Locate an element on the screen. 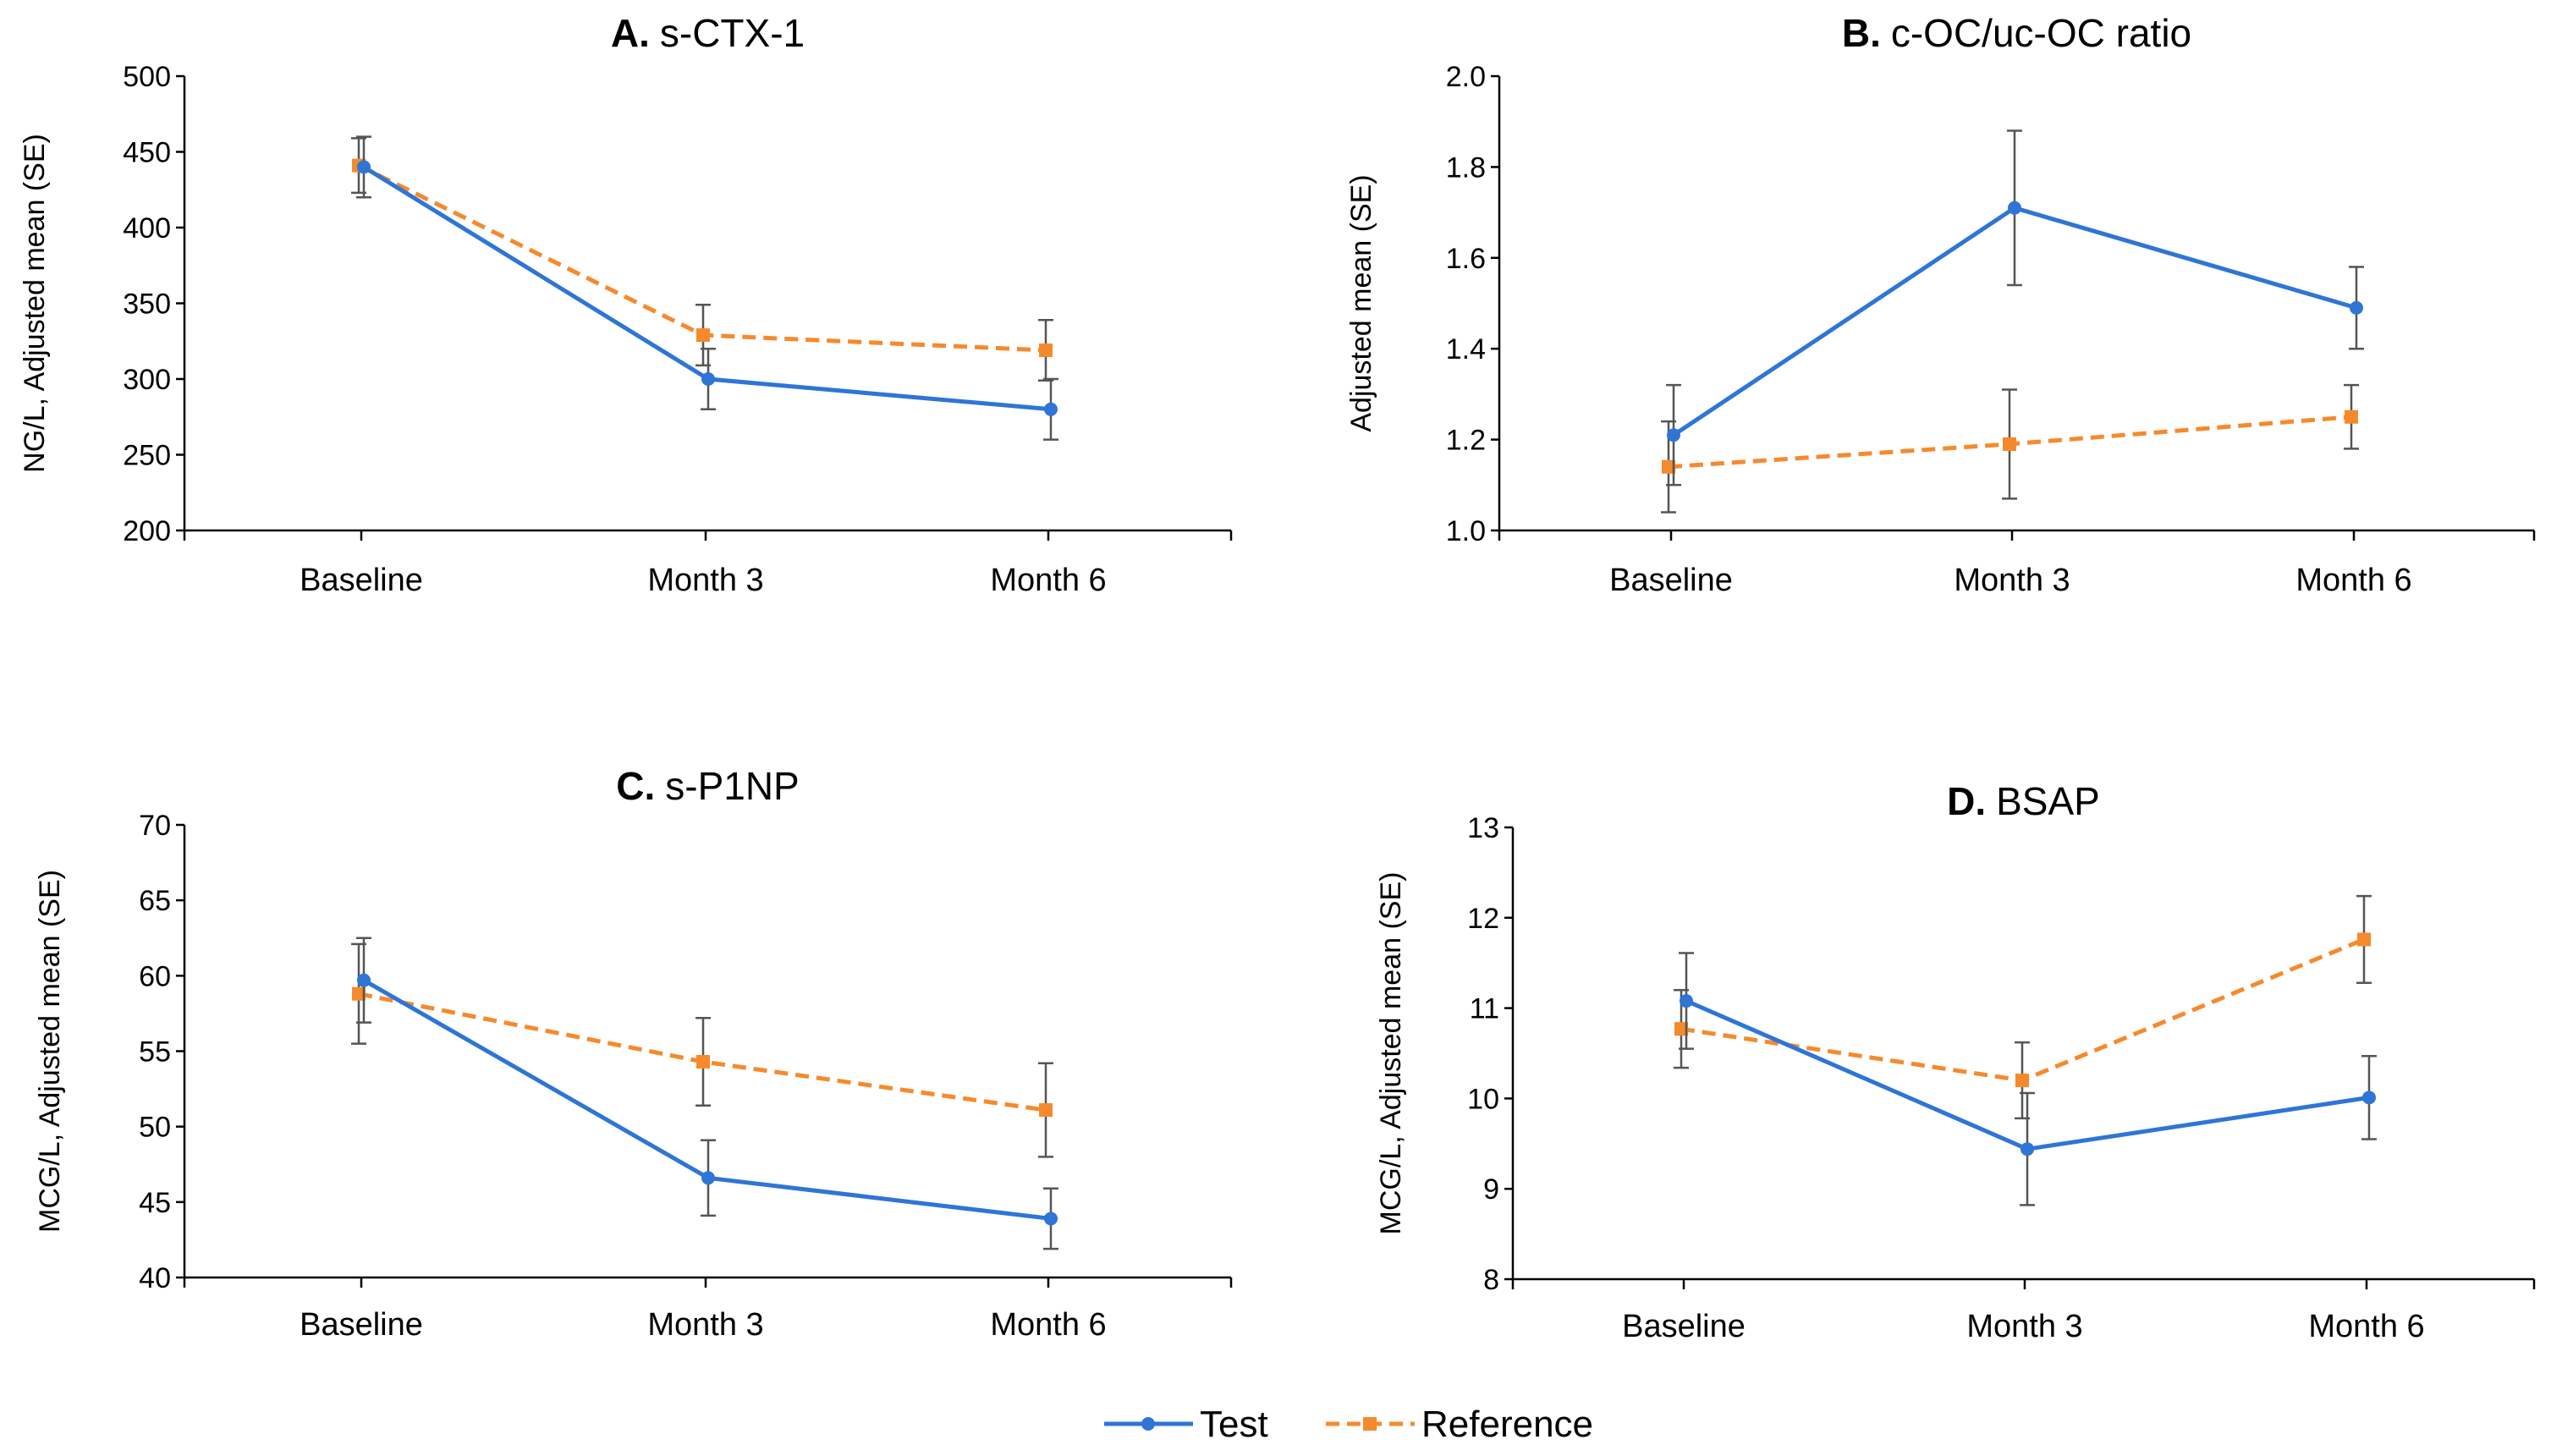  y-tick-label: 13 is located at coordinates (1483, 828).